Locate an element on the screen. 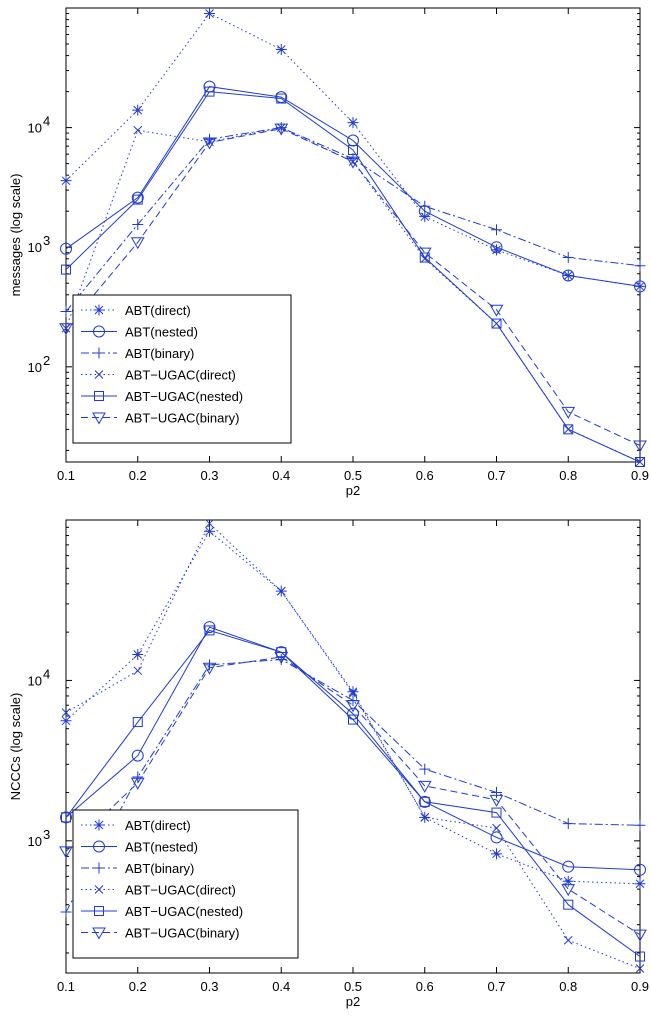  legend-label: ABT(direct) is located at coordinates (158, 310).